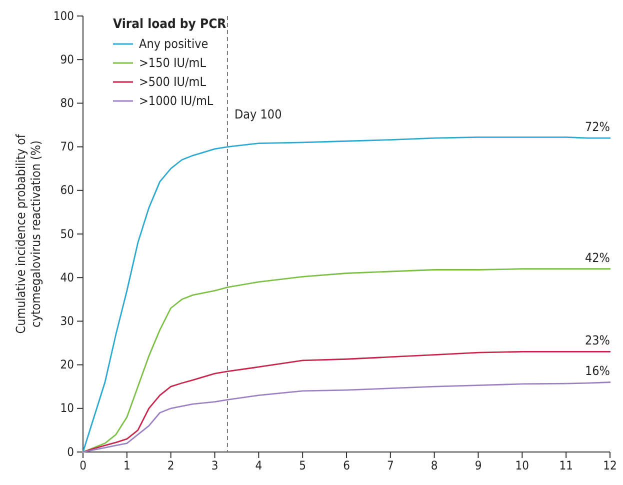 This screenshot has width=623, height=485. Describe the element at coordinates (610, 465) in the screenshot. I see `x-tick-label: 12` at that location.